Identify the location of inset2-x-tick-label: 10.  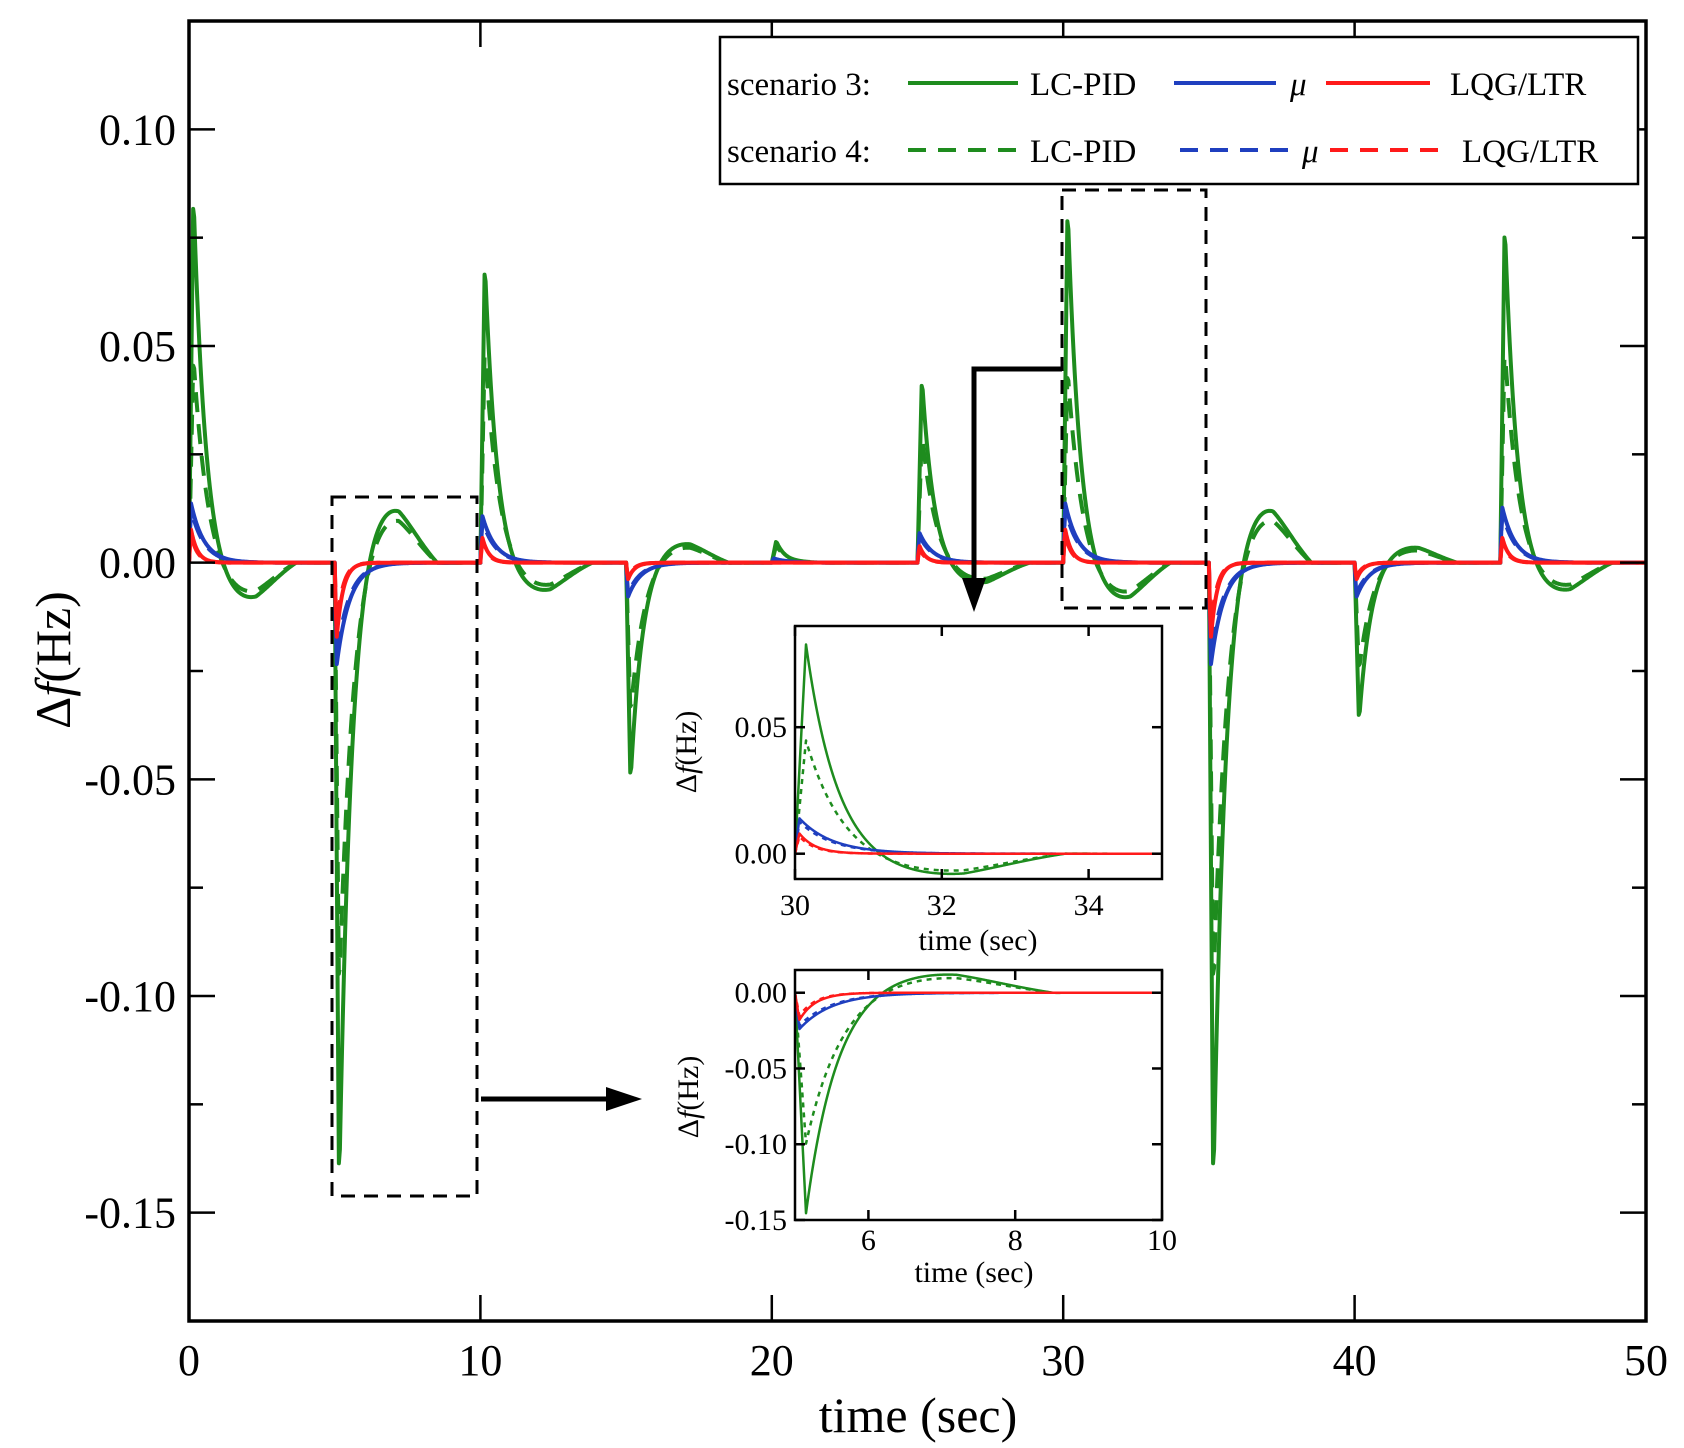
(1162, 1240).